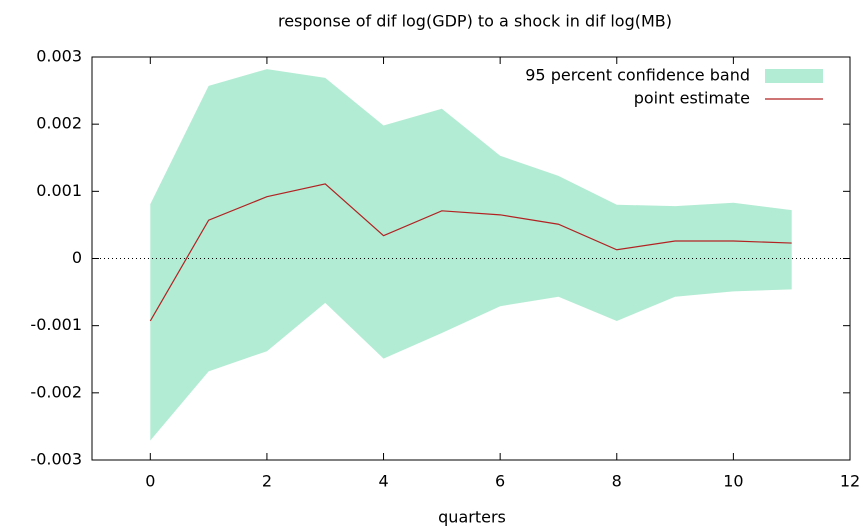 The image size is (867, 530). Describe the element at coordinates (56, 391) in the screenshot. I see `y-tick-label: -0.002` at that location.